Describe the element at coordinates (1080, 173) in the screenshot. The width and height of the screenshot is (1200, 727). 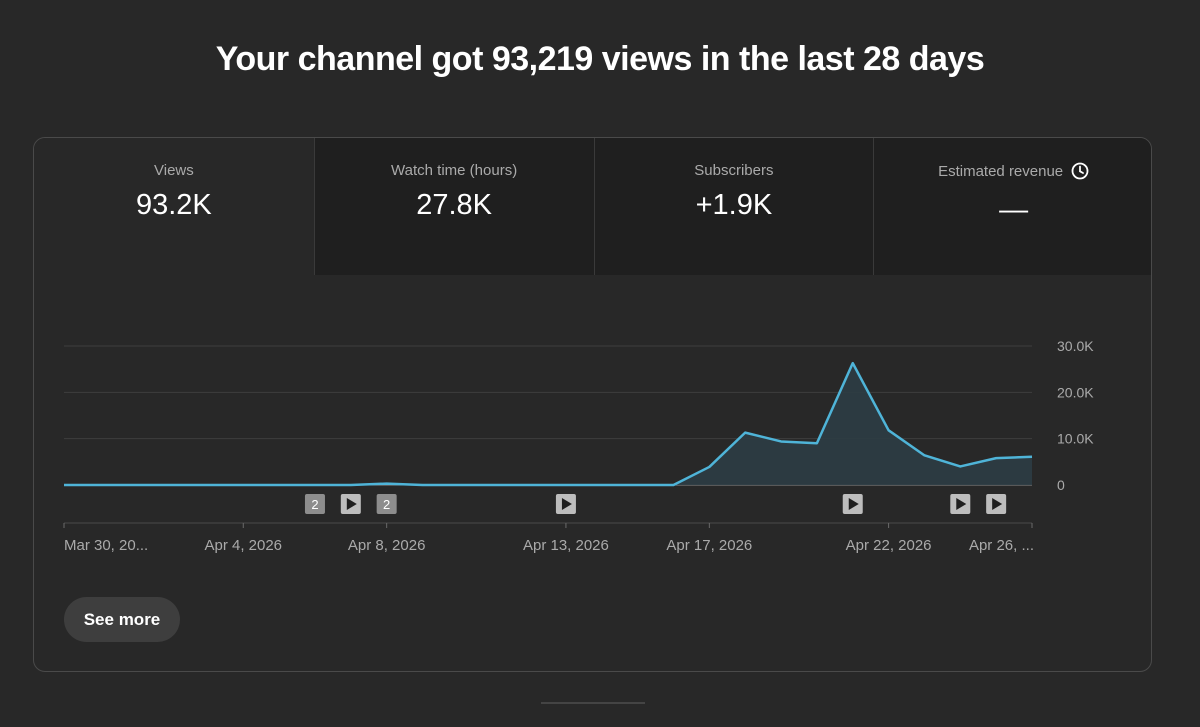
I see `clock-icon` at that location.